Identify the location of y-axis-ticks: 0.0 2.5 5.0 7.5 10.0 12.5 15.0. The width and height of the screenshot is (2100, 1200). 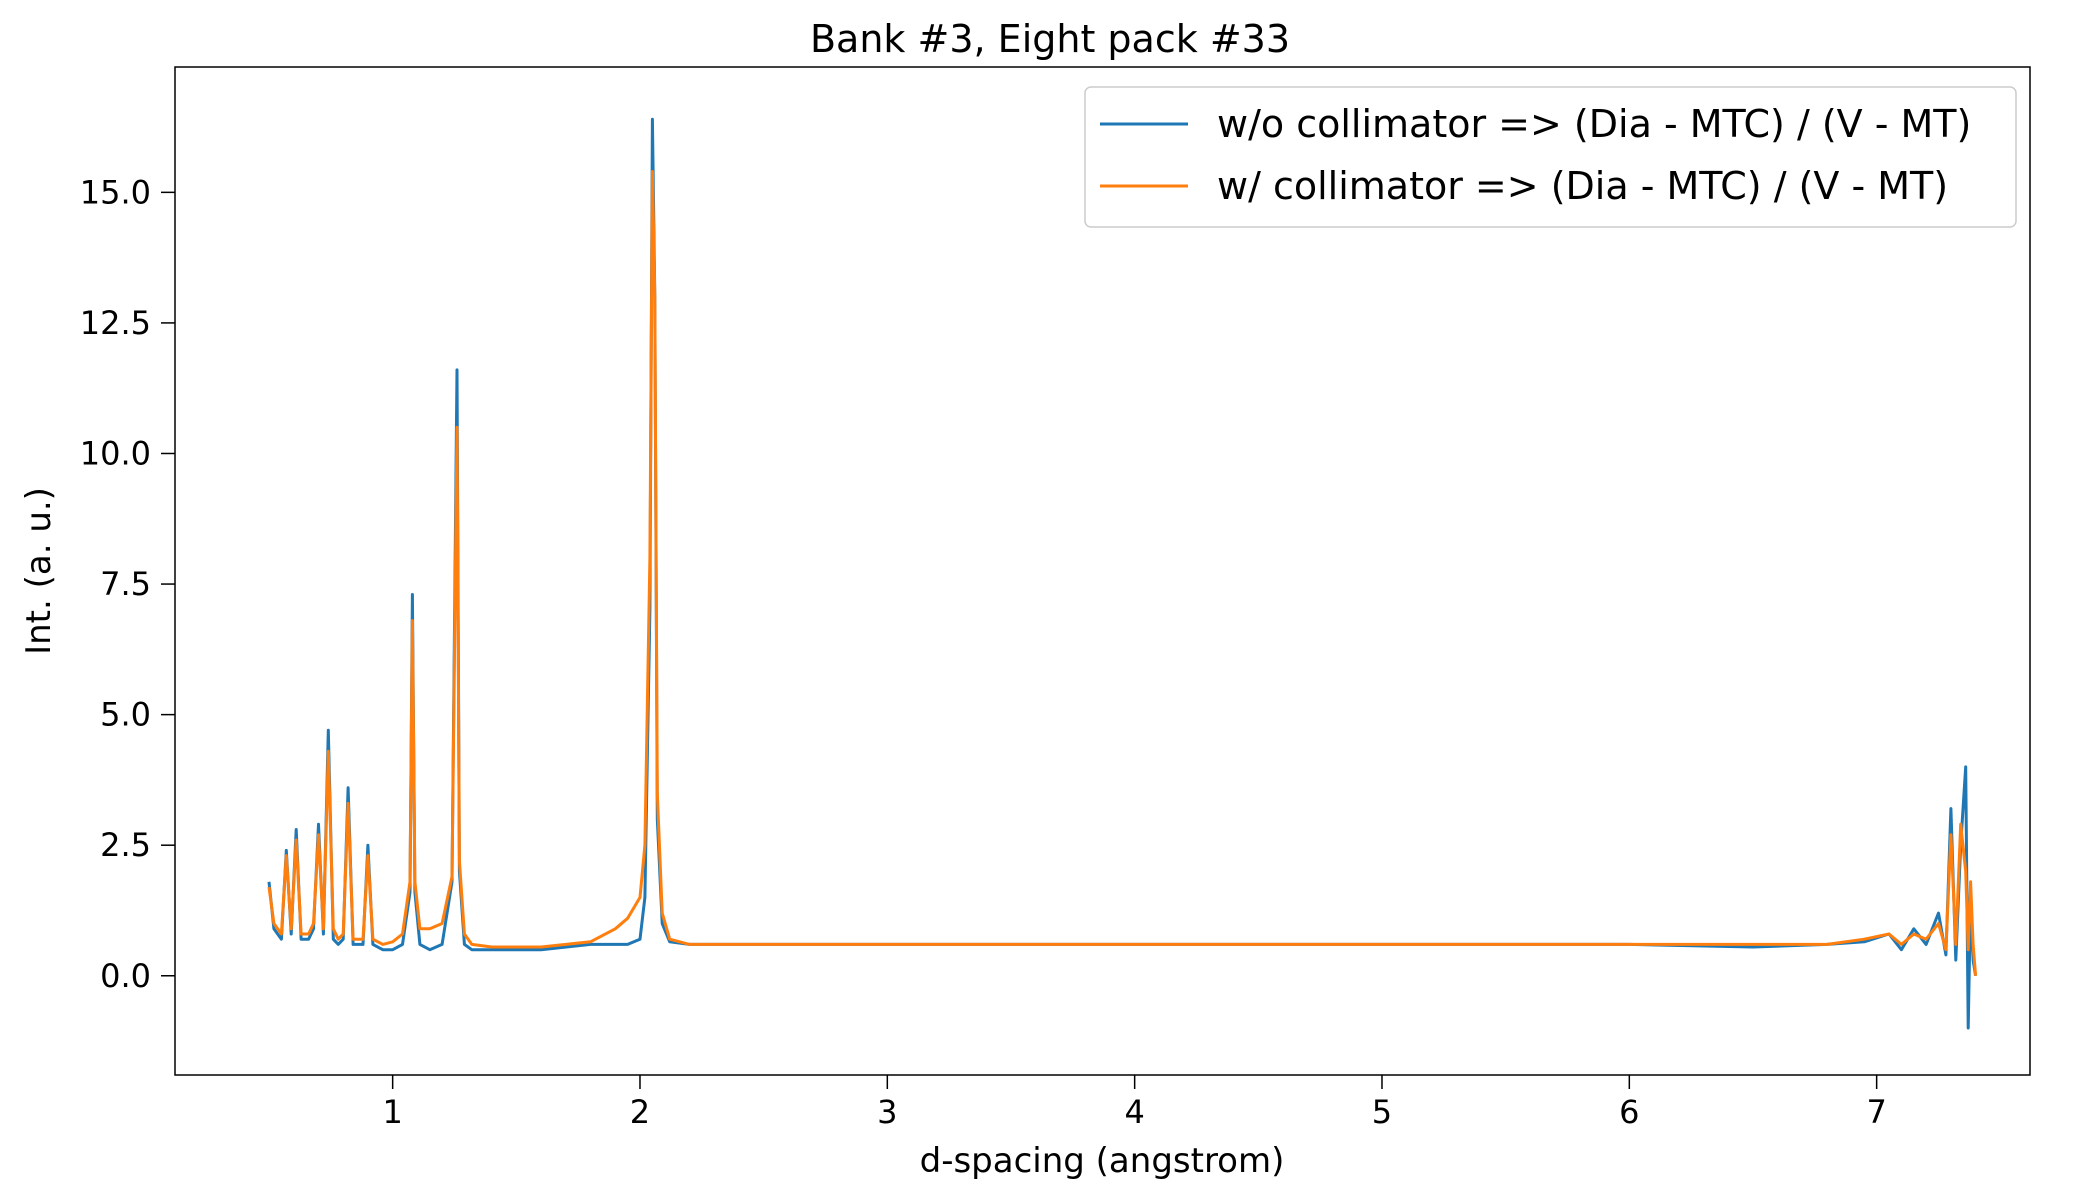
(127, 584).